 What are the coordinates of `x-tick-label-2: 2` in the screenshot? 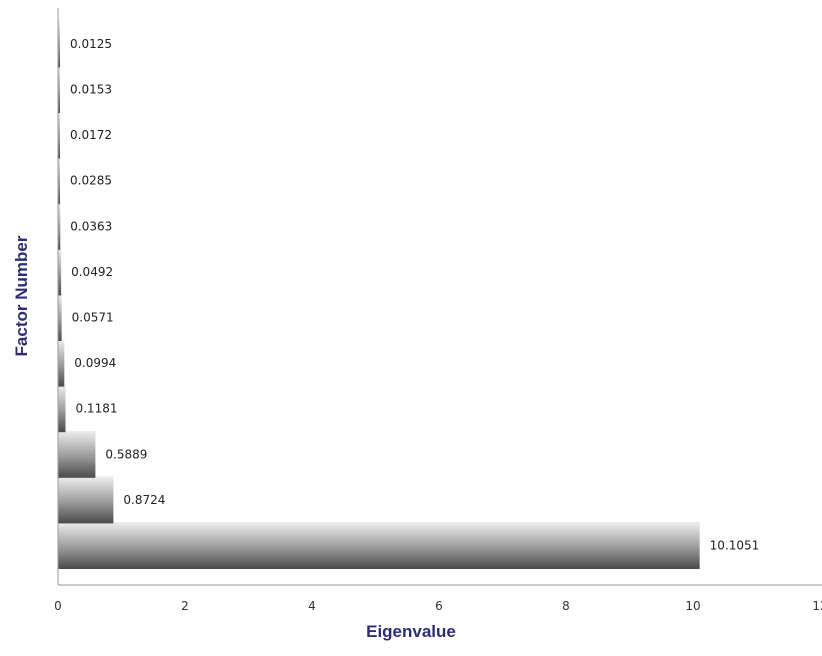 It's located at (185, 606).